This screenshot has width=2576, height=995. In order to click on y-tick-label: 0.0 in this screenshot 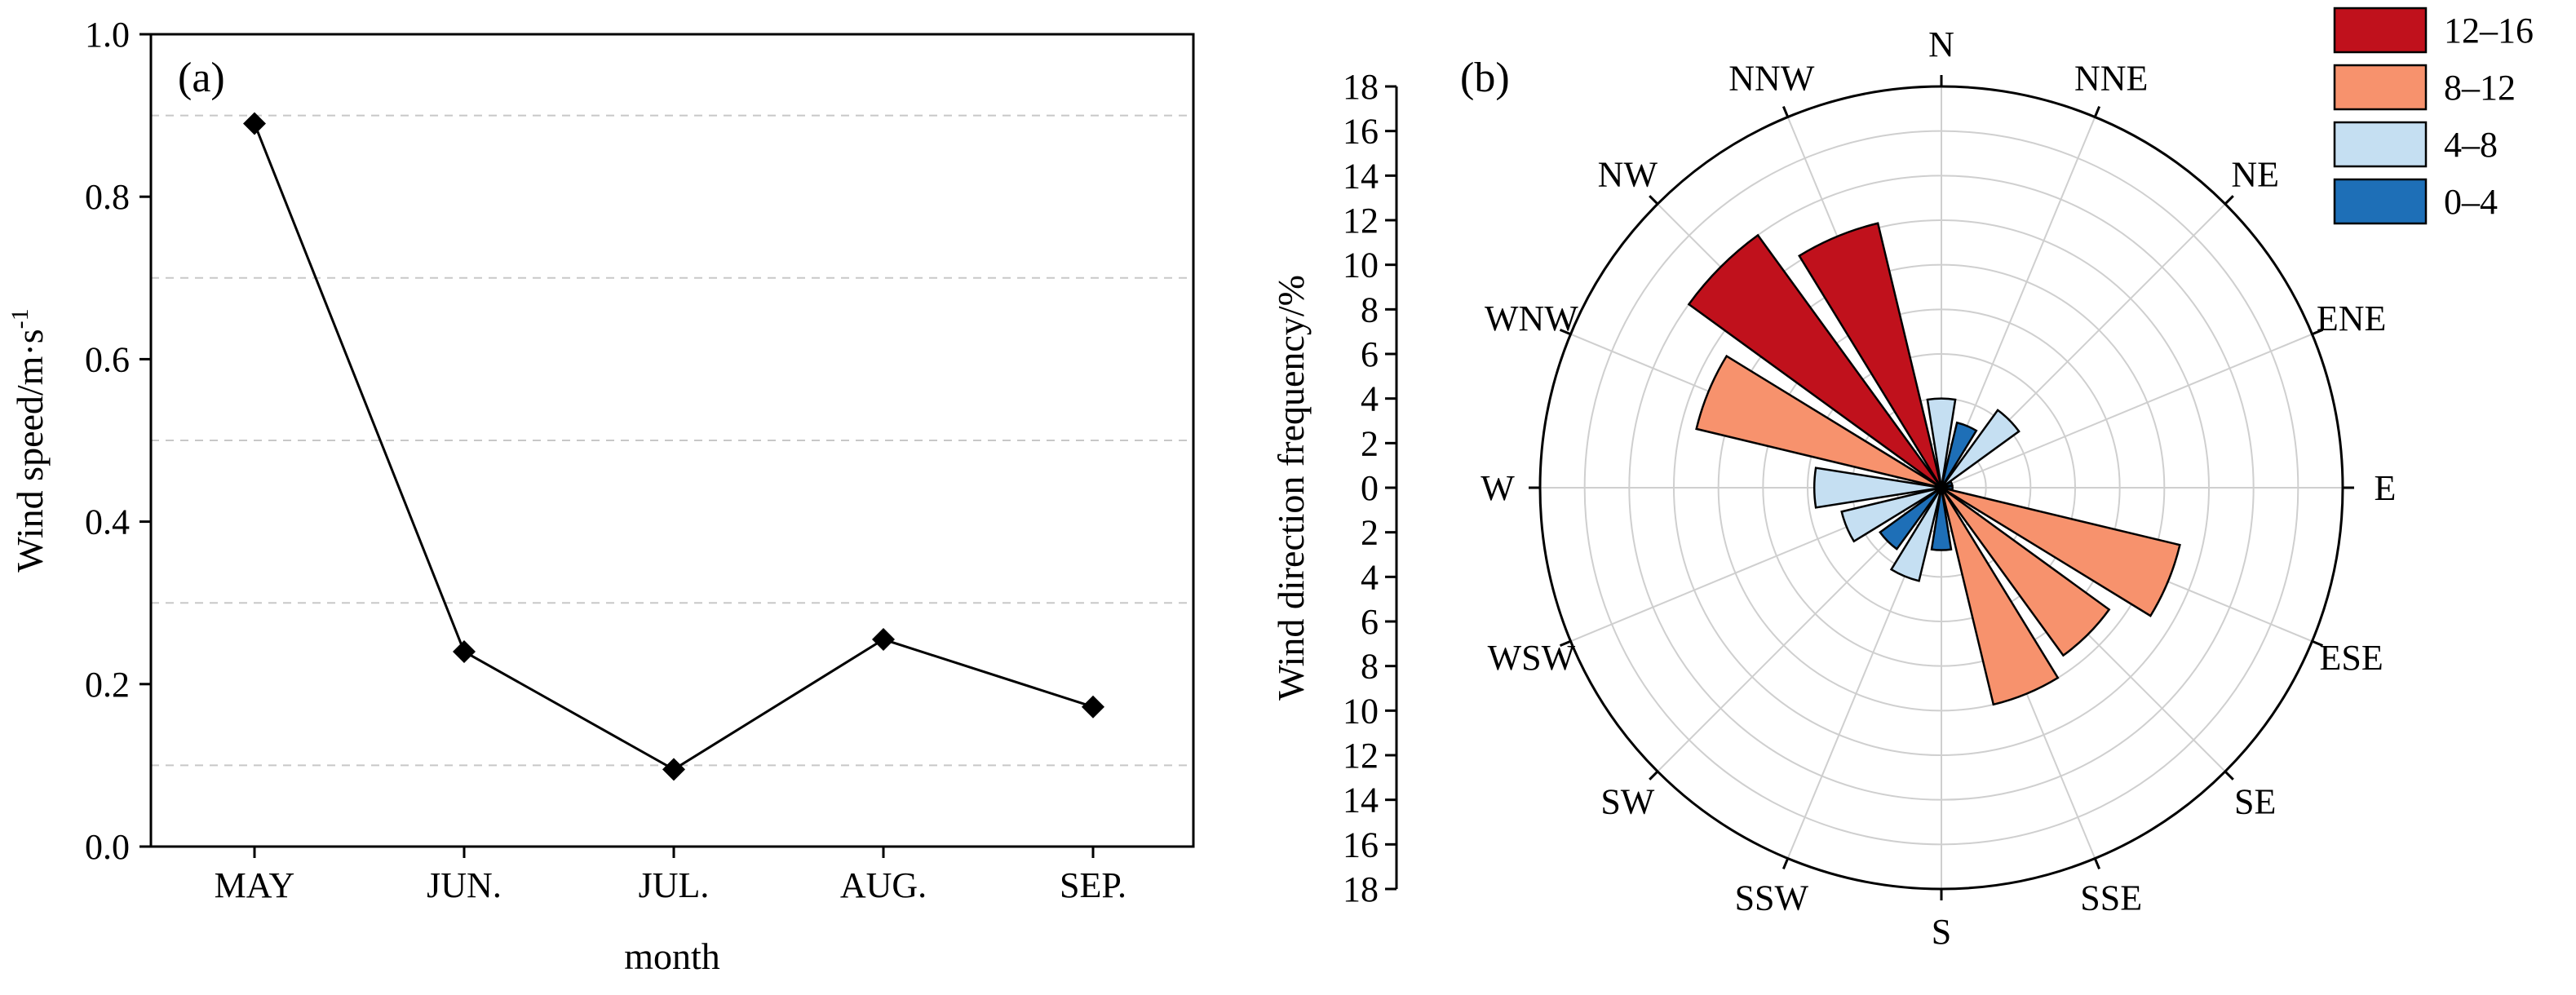, I will do `click(107, 847)`.